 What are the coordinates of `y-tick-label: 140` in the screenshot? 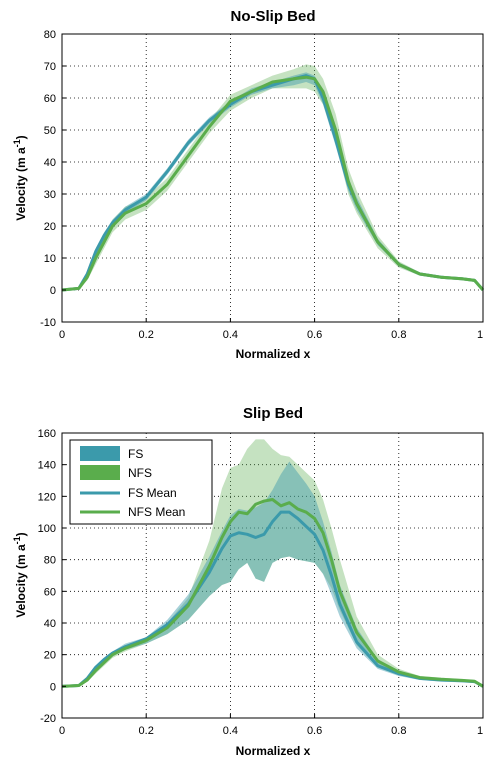 It's located at (47, 466).